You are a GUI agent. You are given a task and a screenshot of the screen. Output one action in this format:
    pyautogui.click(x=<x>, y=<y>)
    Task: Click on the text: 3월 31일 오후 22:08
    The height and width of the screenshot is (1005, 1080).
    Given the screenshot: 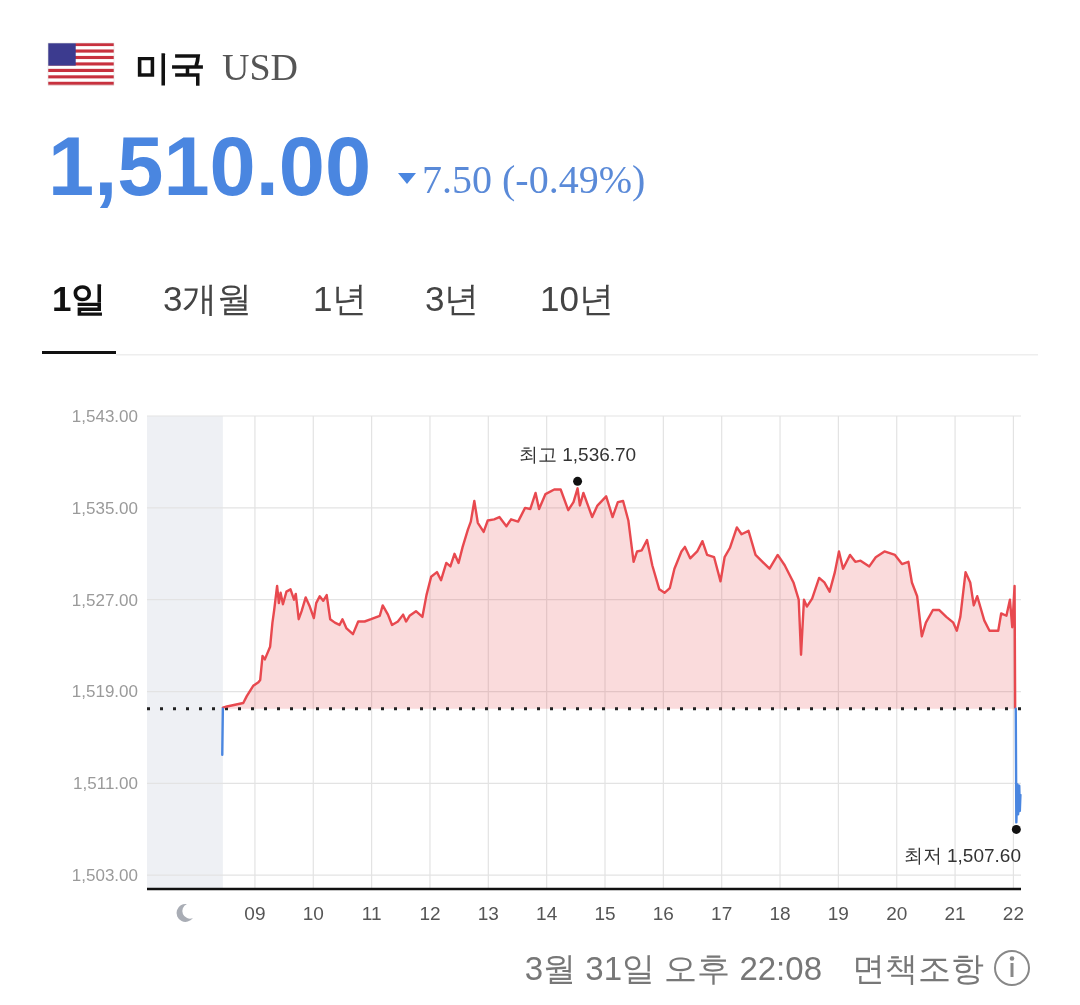 What is the action you would take?
    pyautogui.click(x=673, y=968)
    